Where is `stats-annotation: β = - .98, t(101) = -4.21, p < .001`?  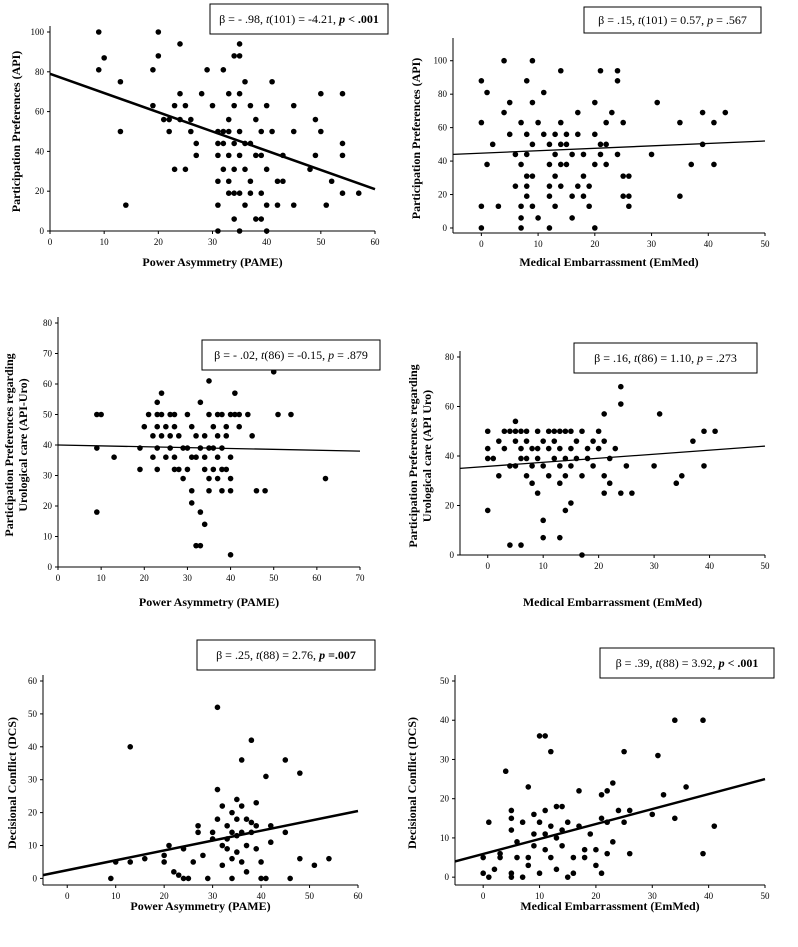 stats-annotation: β = - .98, t(101) = -4.21, p < .001 is located at coordinates (299, 19).